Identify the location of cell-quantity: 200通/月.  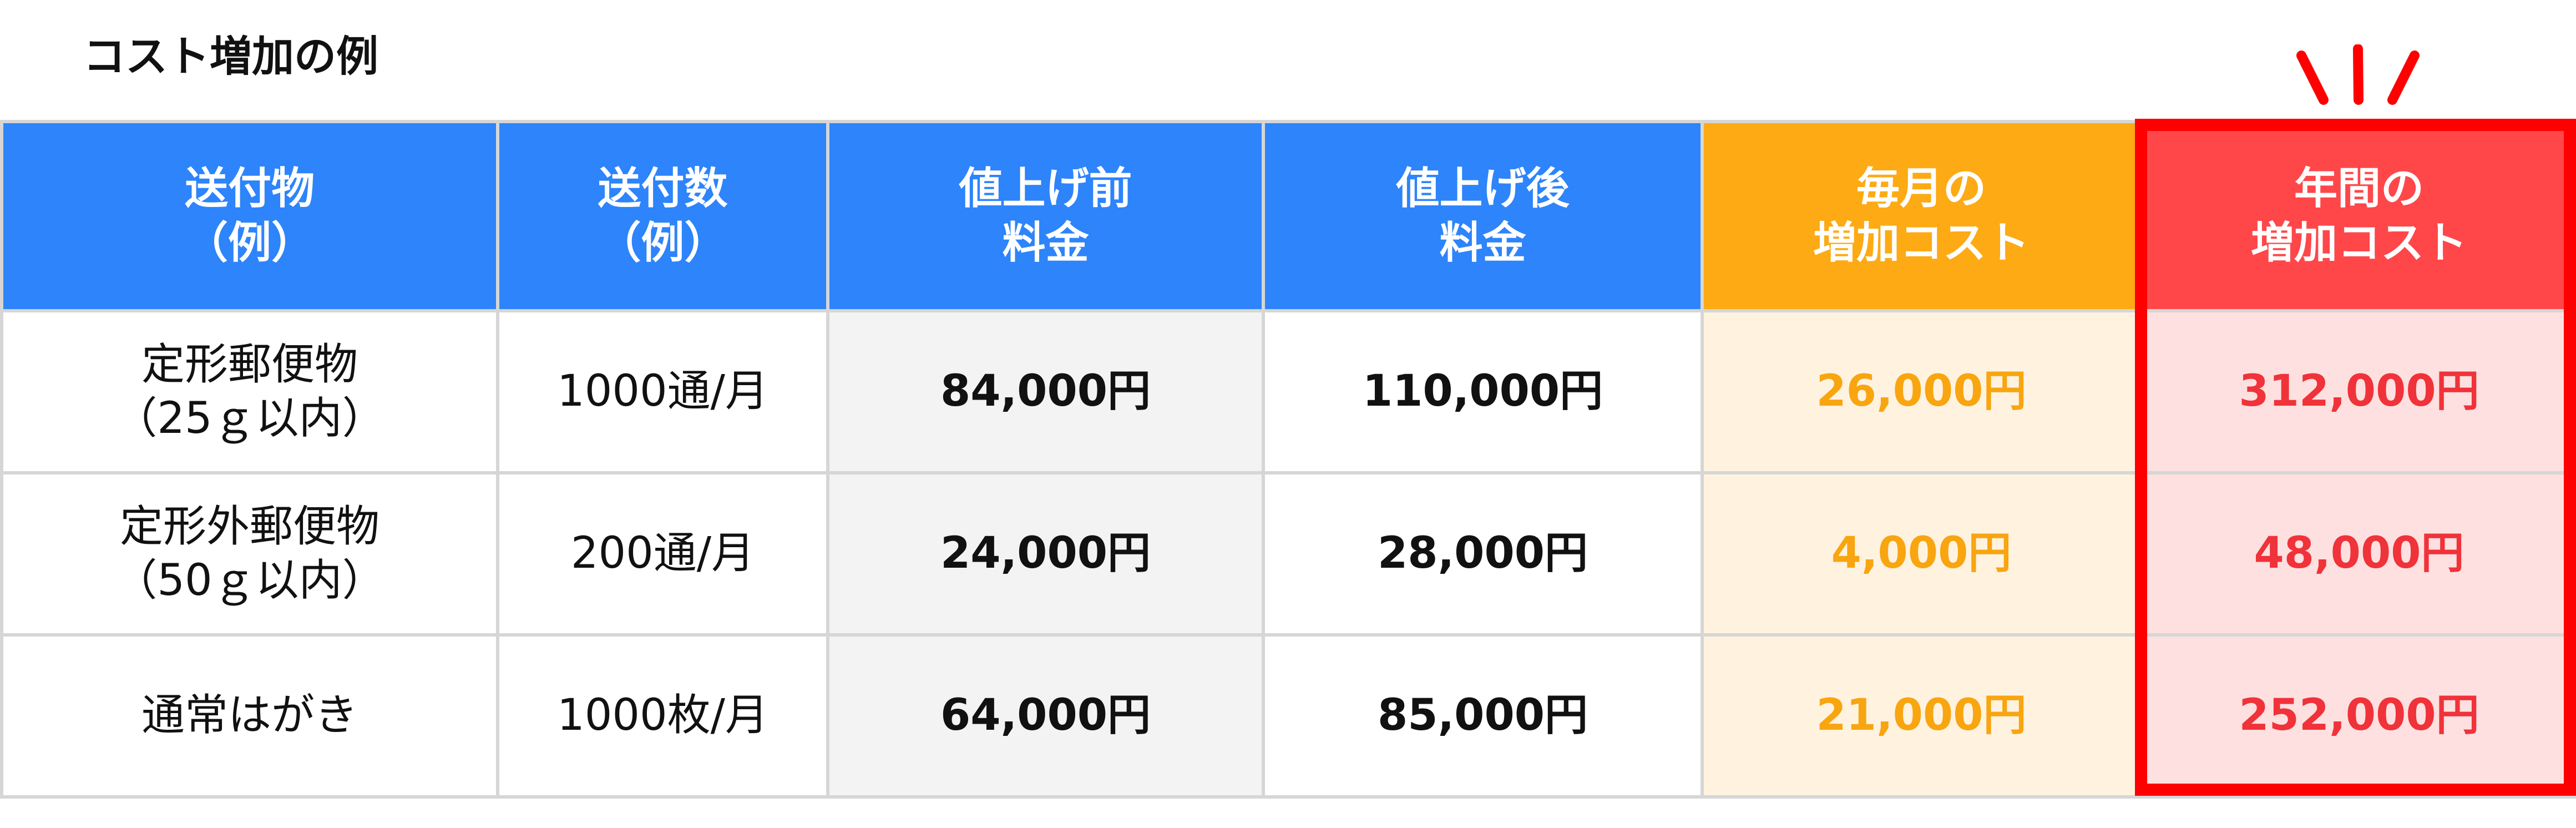
(662, 554).